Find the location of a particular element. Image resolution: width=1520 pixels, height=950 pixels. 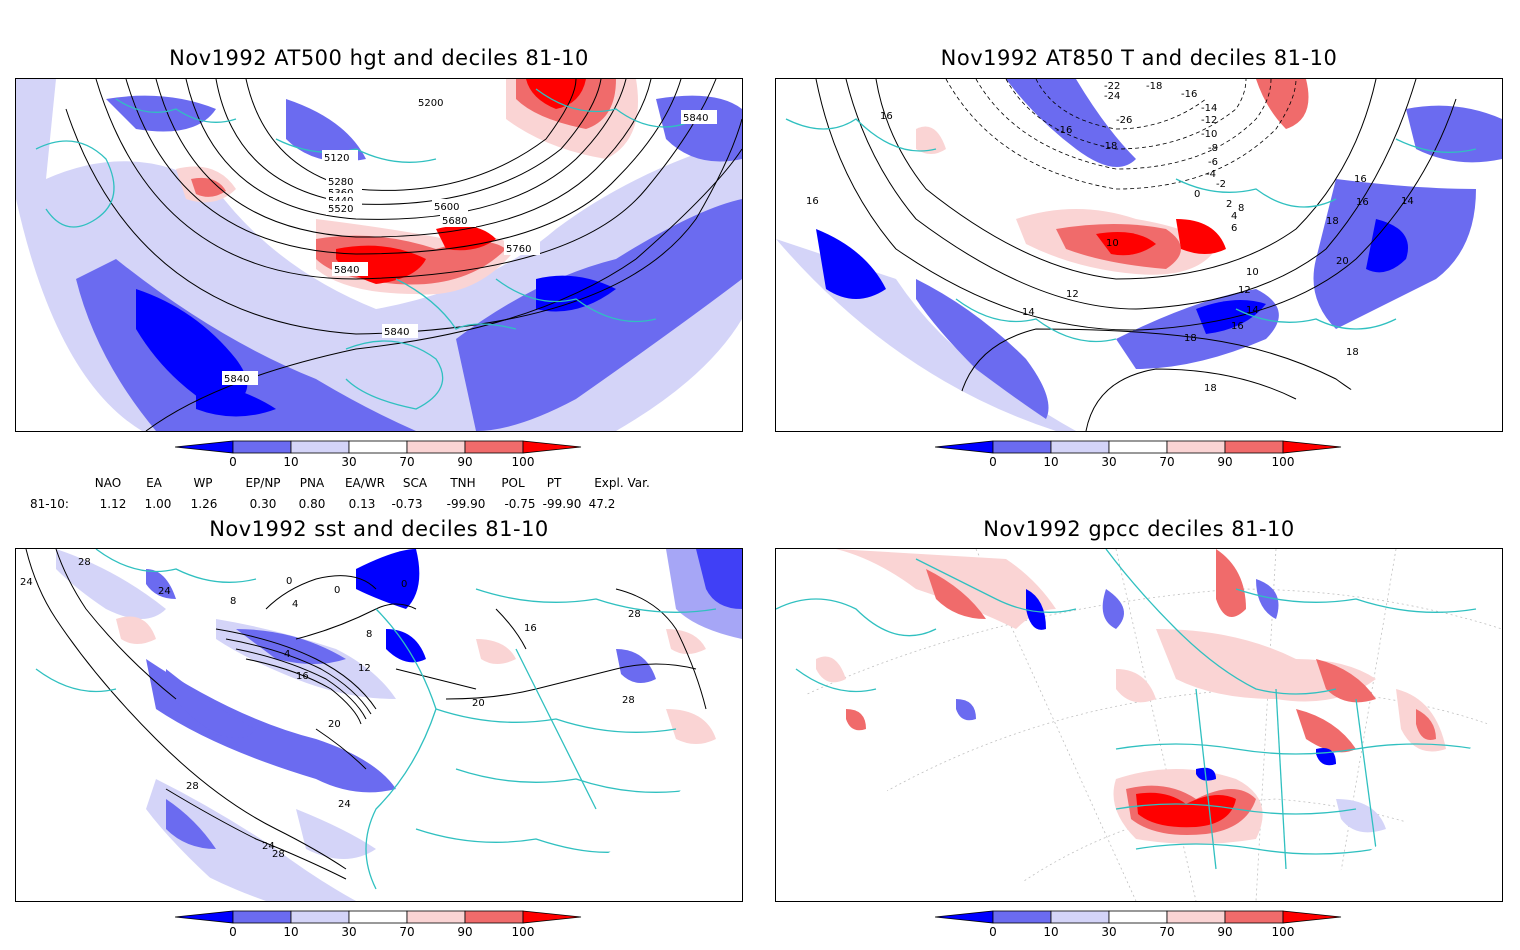

colorbar-tick-label: 30 is located at coordinates (349, 932).